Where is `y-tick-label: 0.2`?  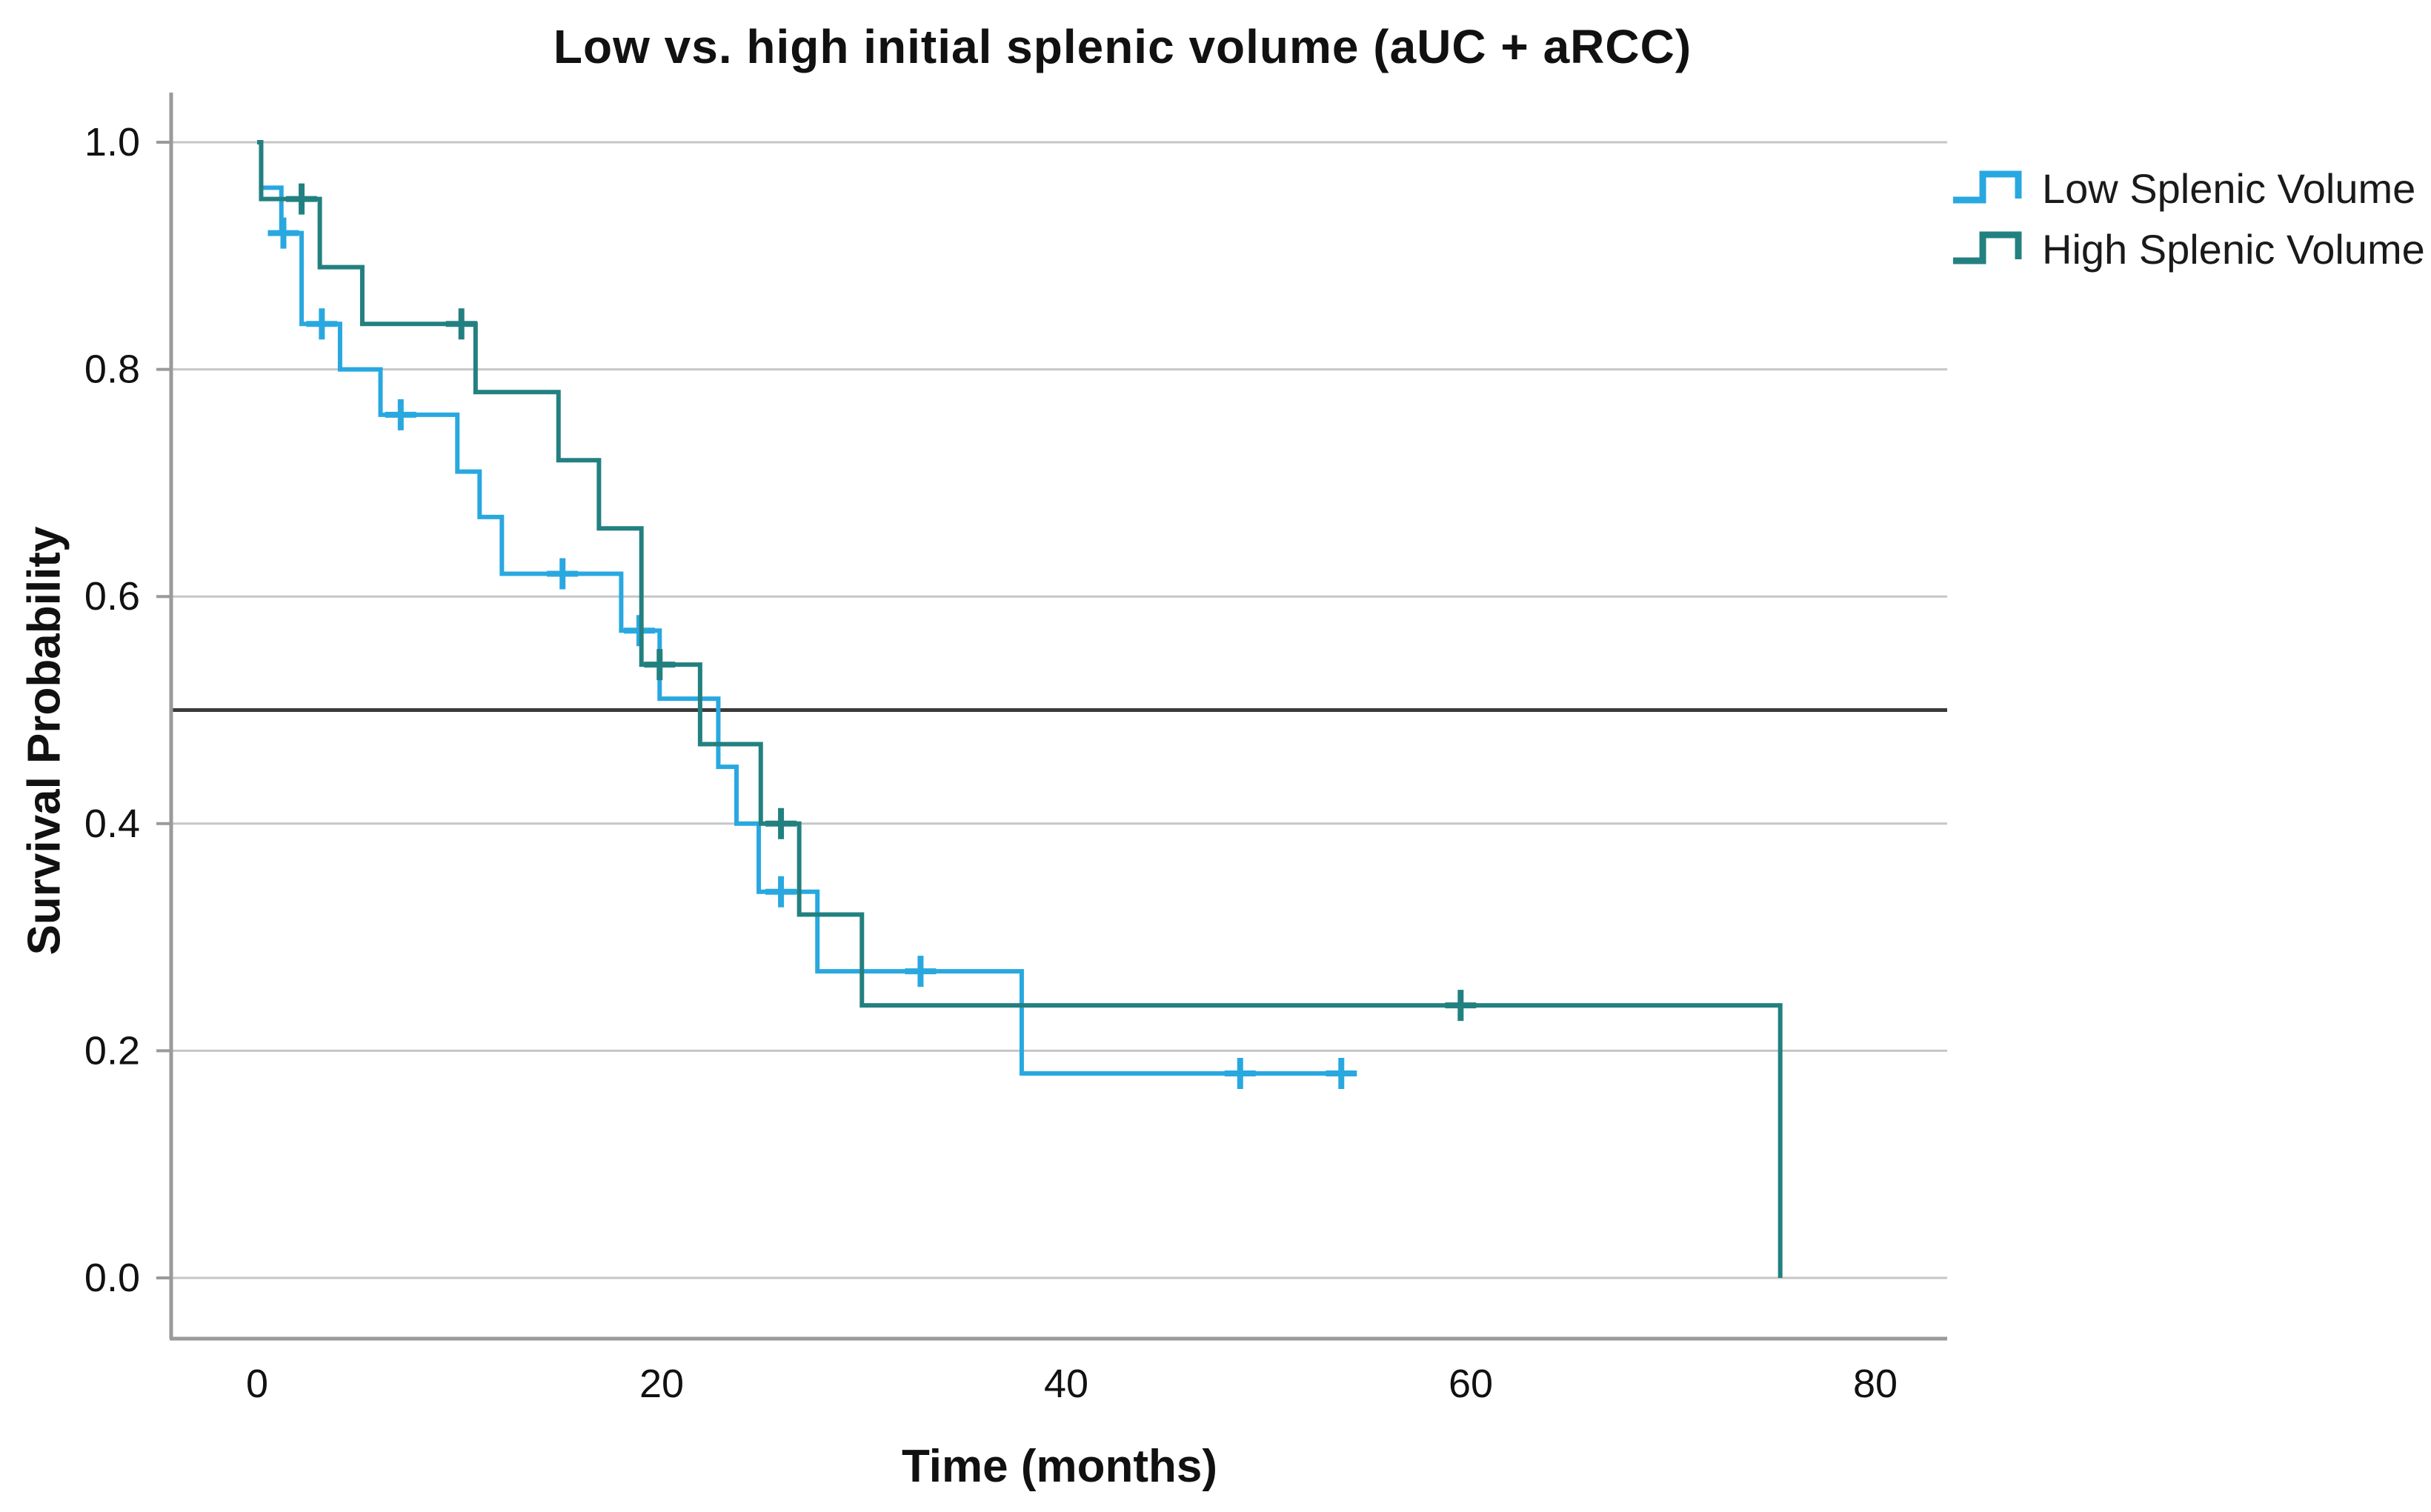
y-tick-label: 0.2 is located at coordinates (112, 1050).